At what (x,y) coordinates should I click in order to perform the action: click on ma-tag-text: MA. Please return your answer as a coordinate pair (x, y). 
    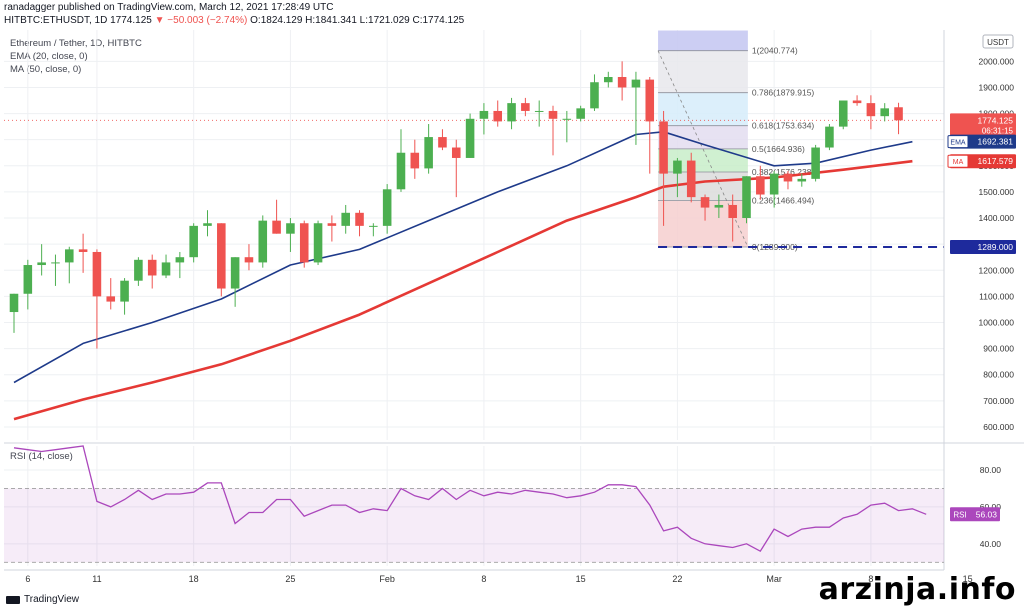
    Looking at the image, I should click on (958, 162).